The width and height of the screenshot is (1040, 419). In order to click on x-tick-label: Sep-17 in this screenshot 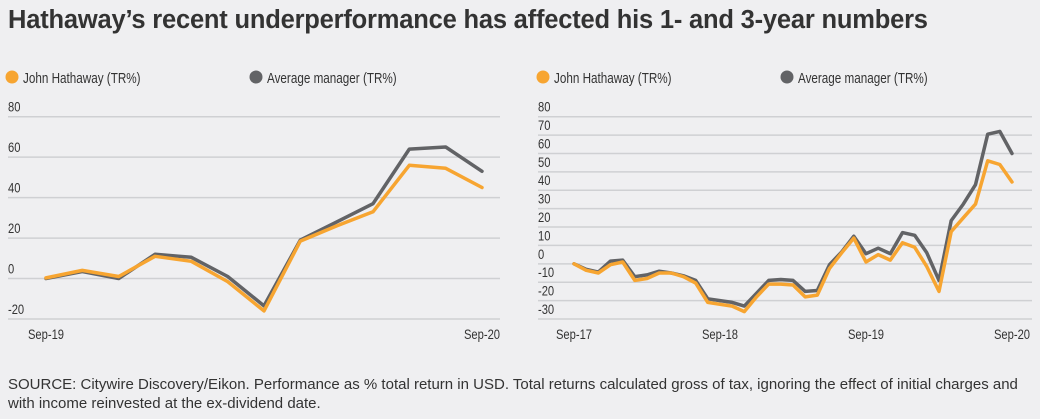, I will do `click(574, 334)`.